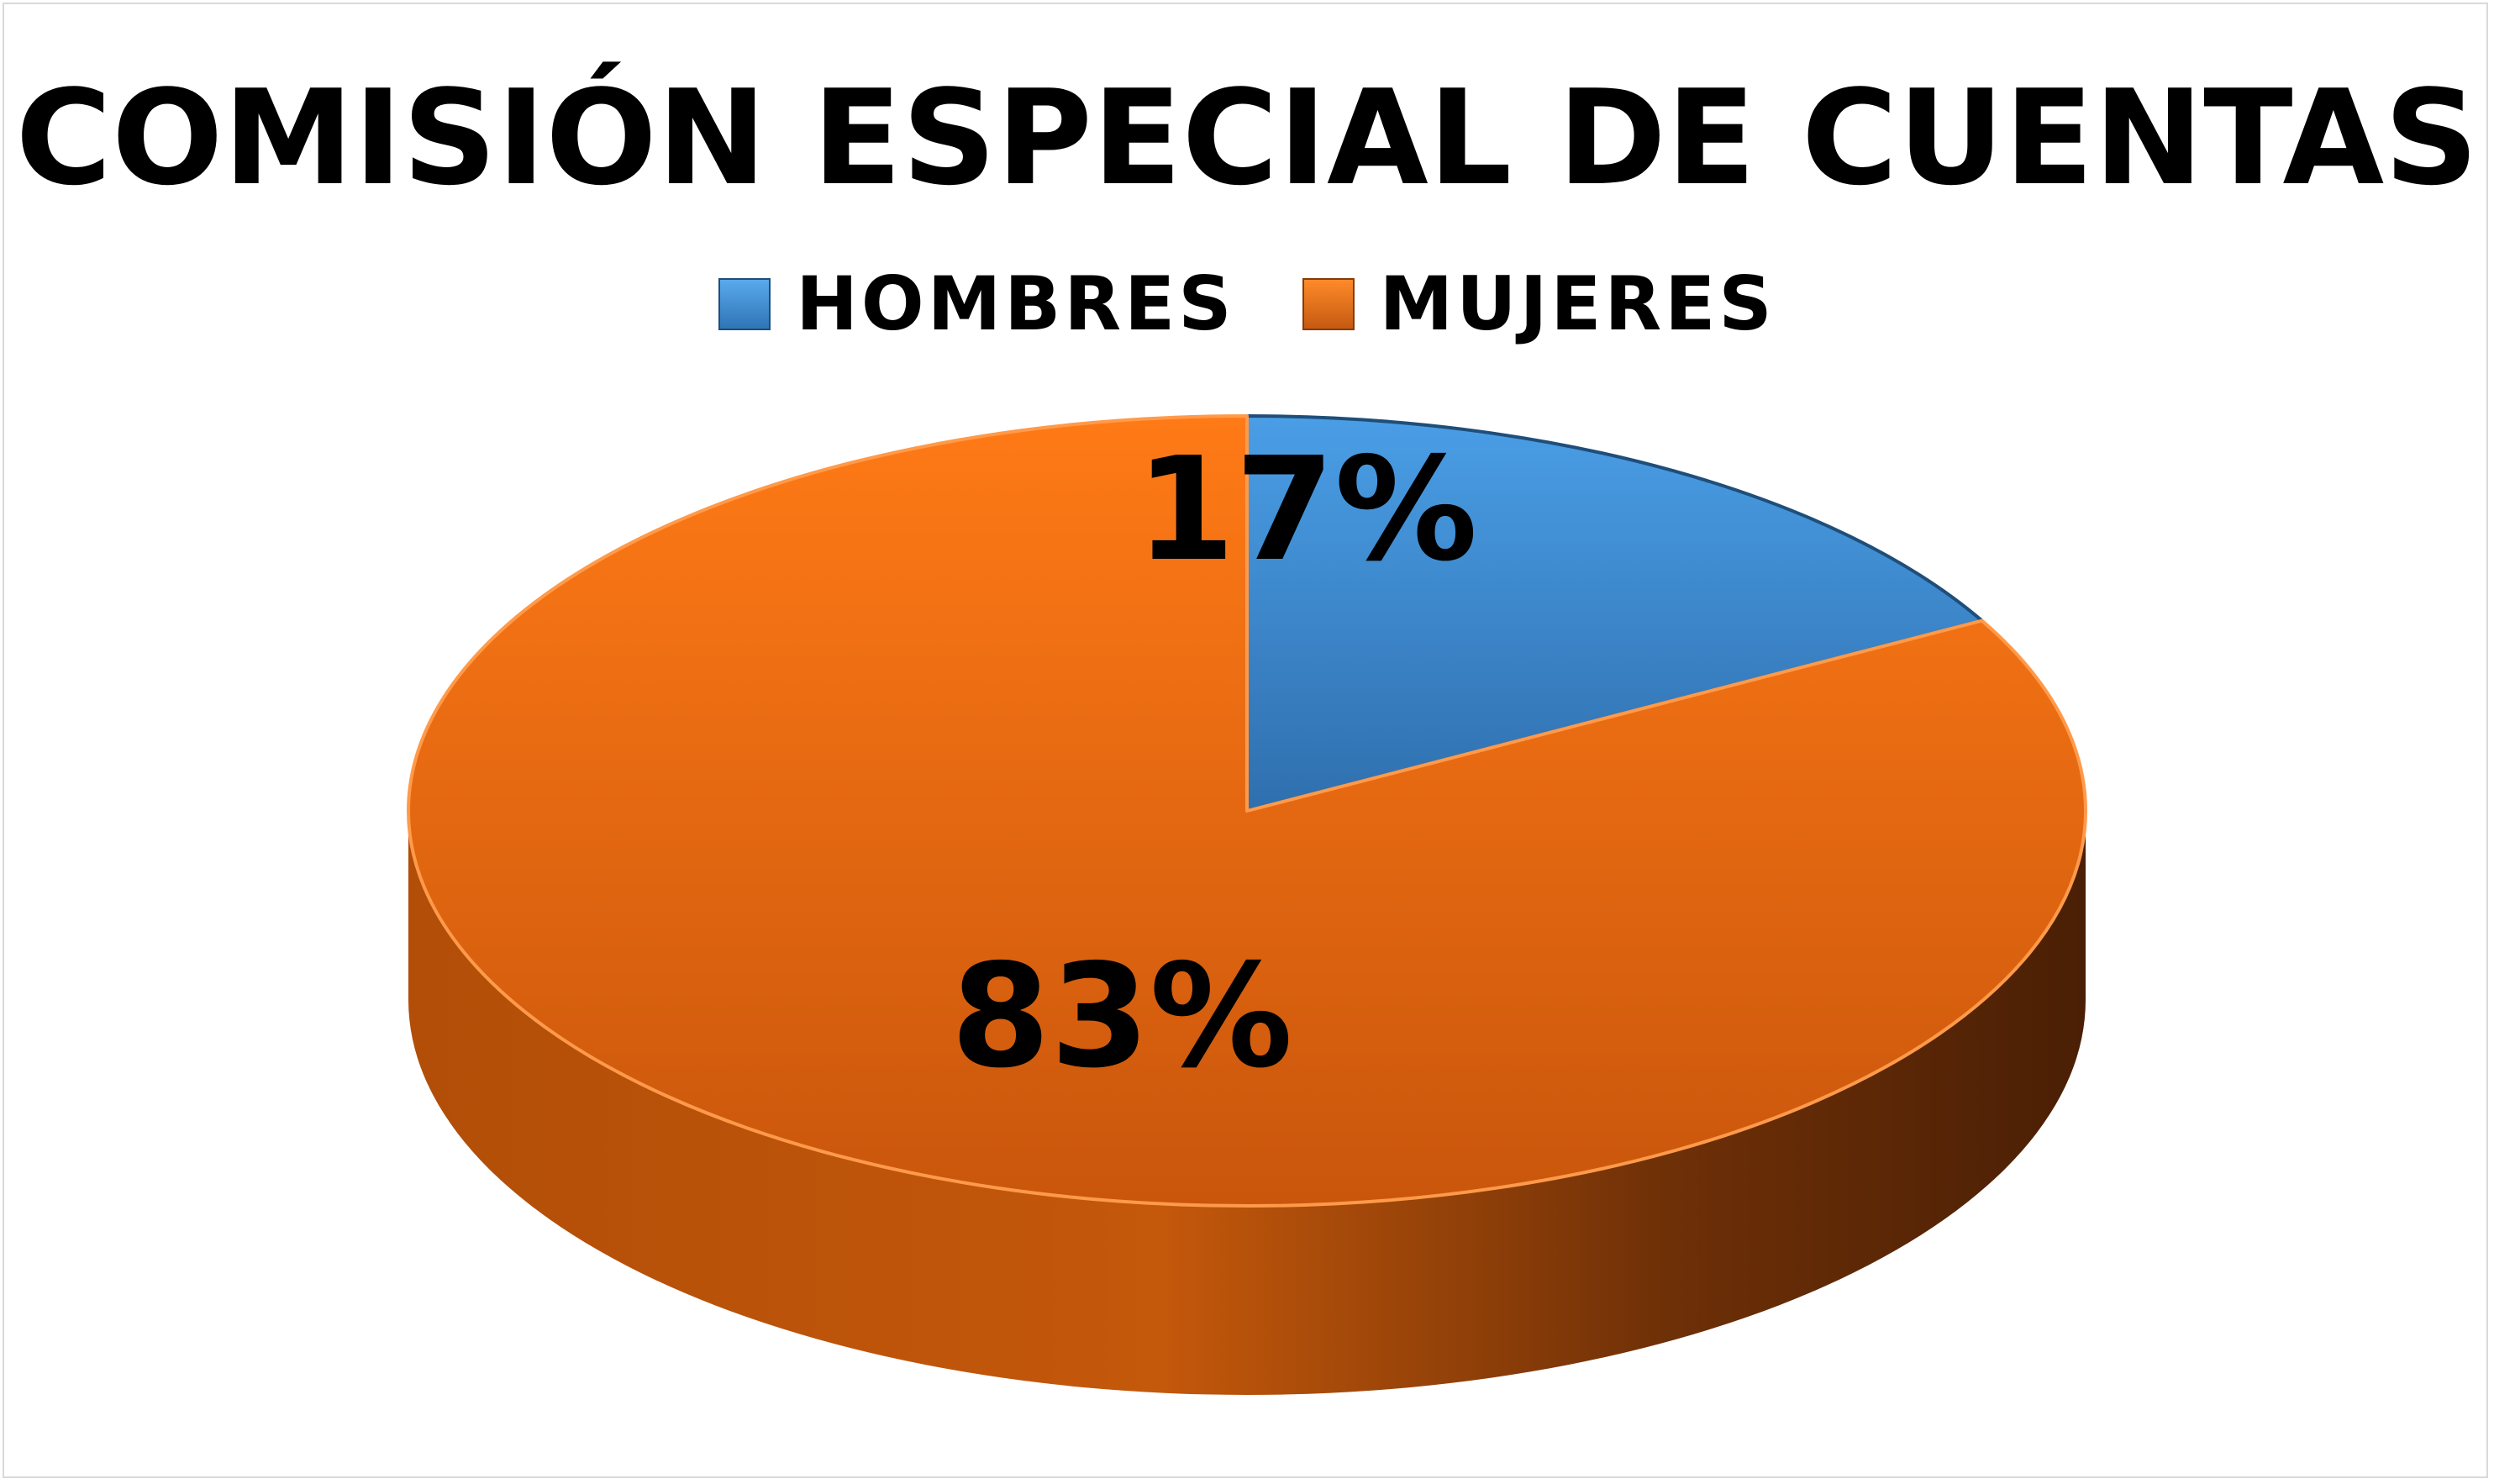 The height and width of the screenshot is (1484, 2494). Describe the element at coordinates (744, 304) in the screenshot. I see `legend-swatch-hombres` at that location.